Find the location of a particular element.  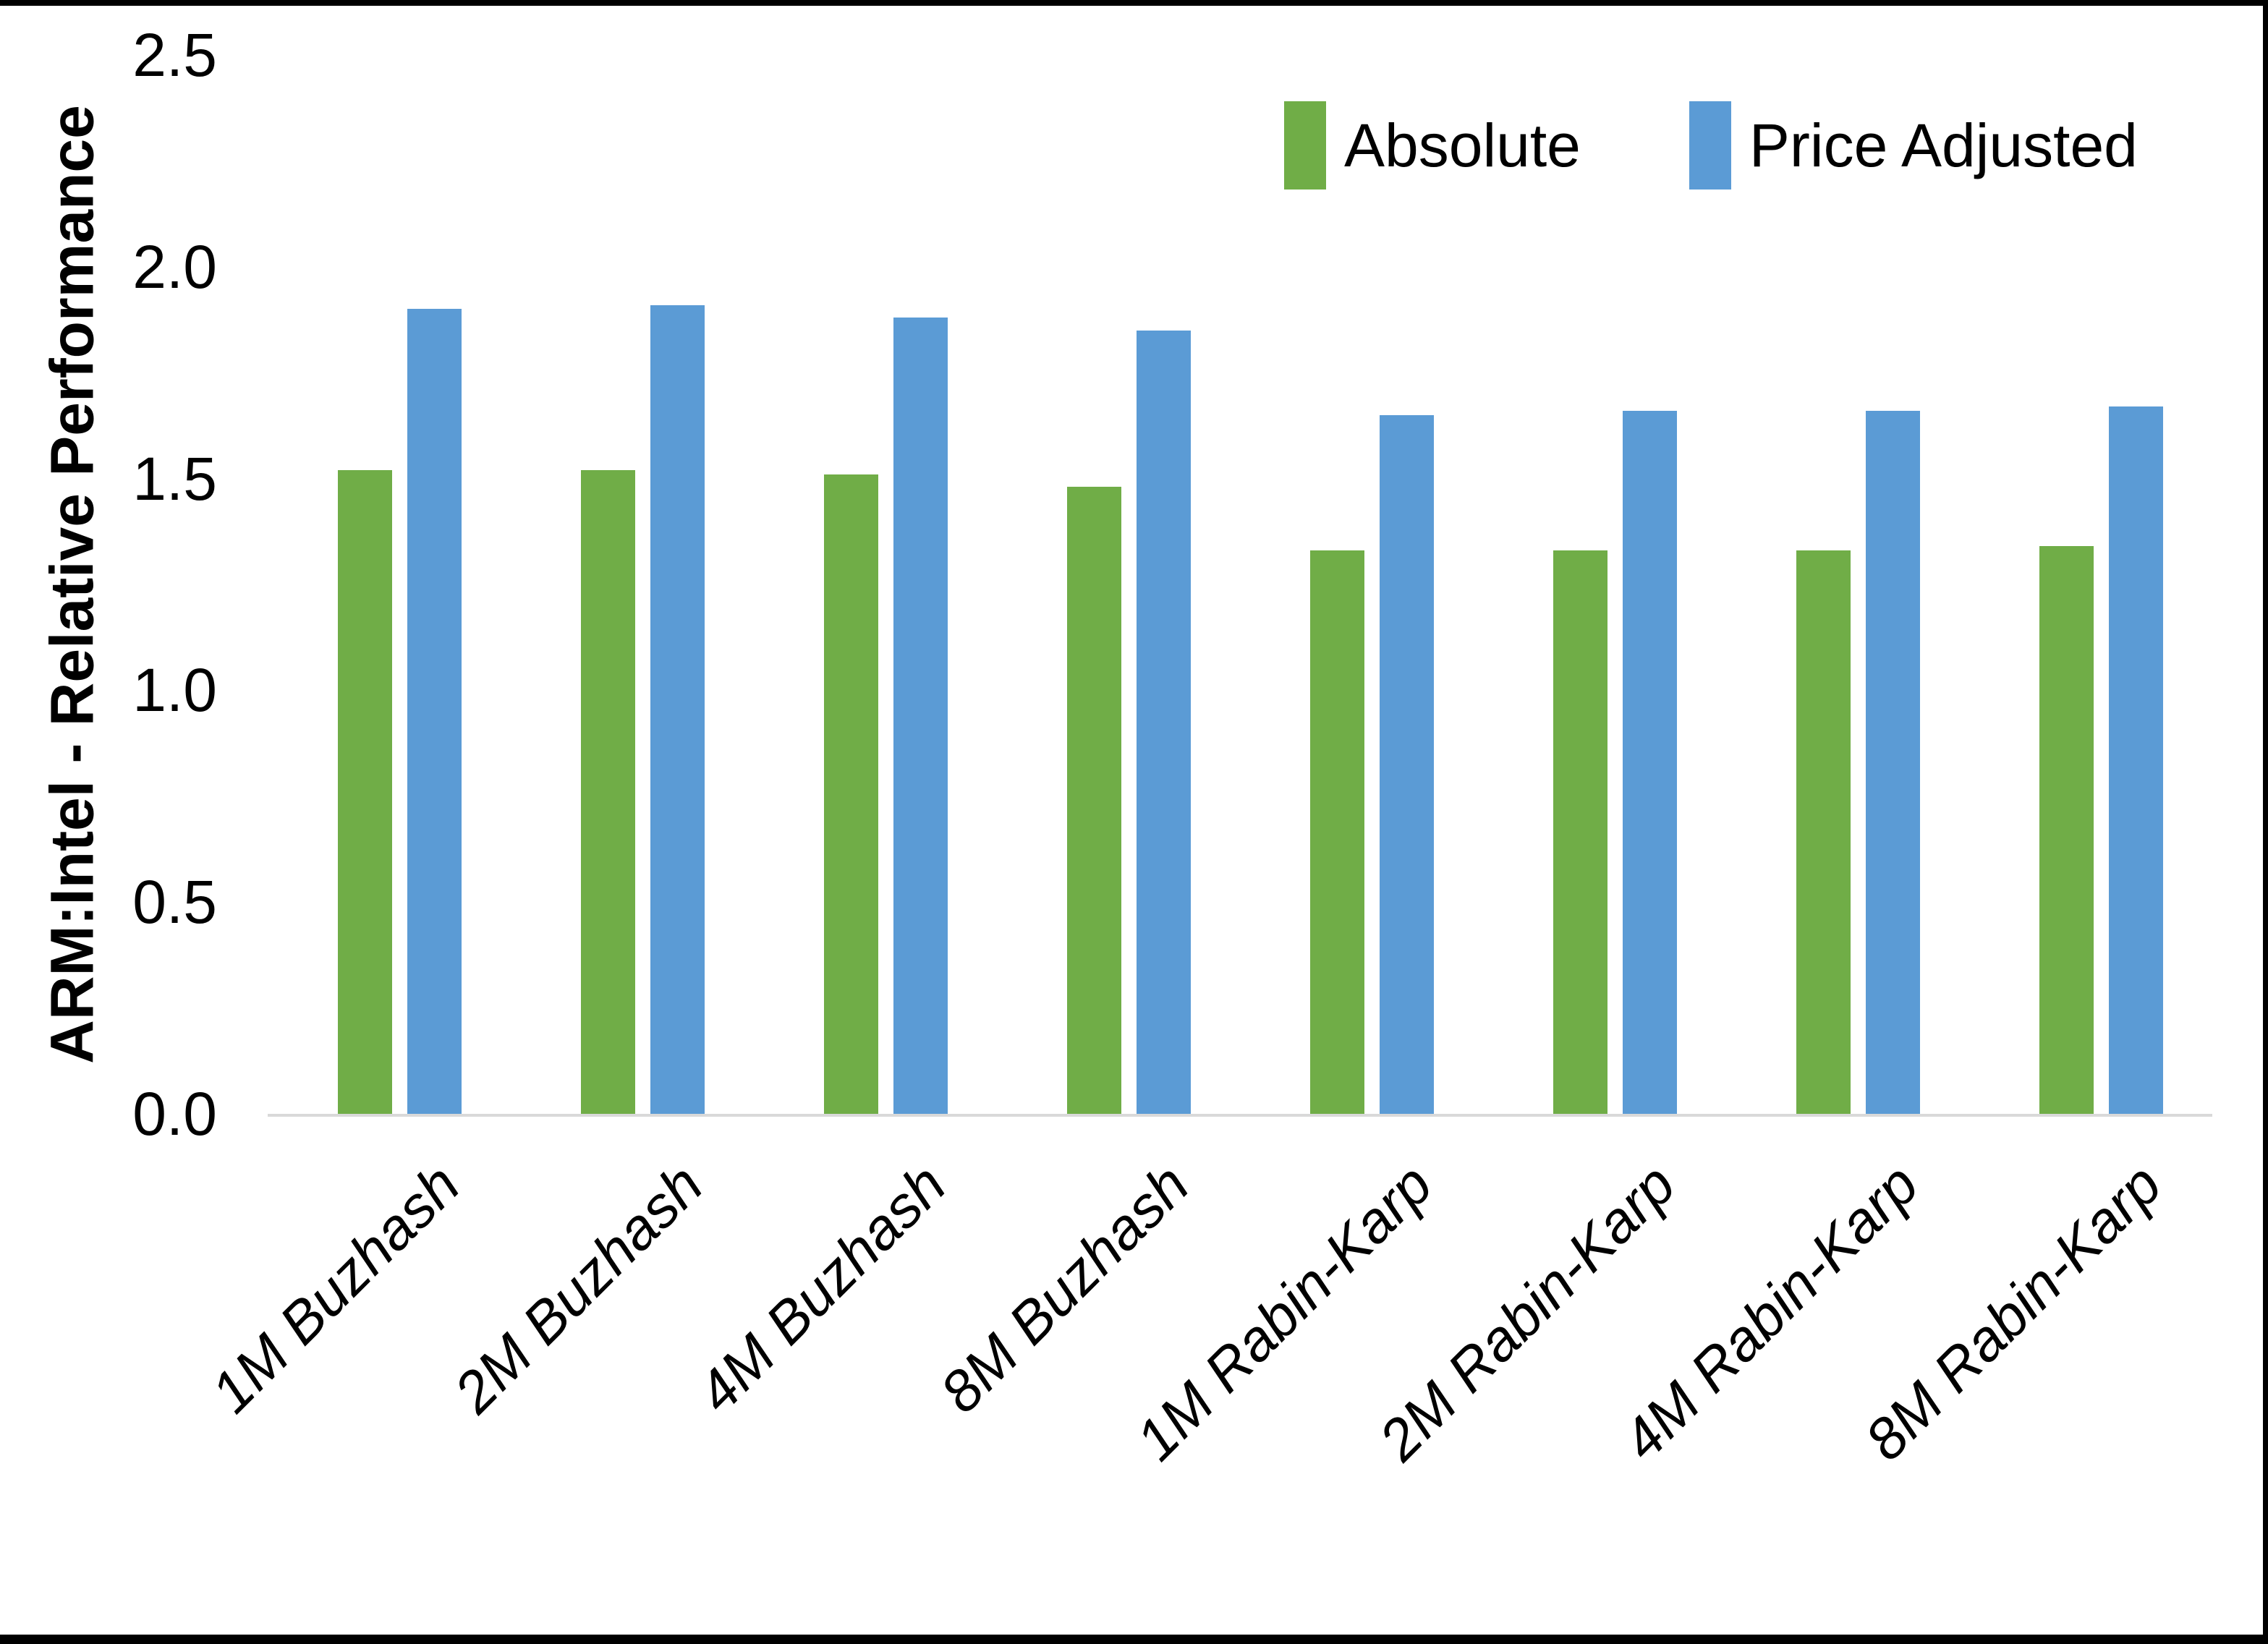

bar-absolute-1m-buzhash is located at coordinates (365, 792).